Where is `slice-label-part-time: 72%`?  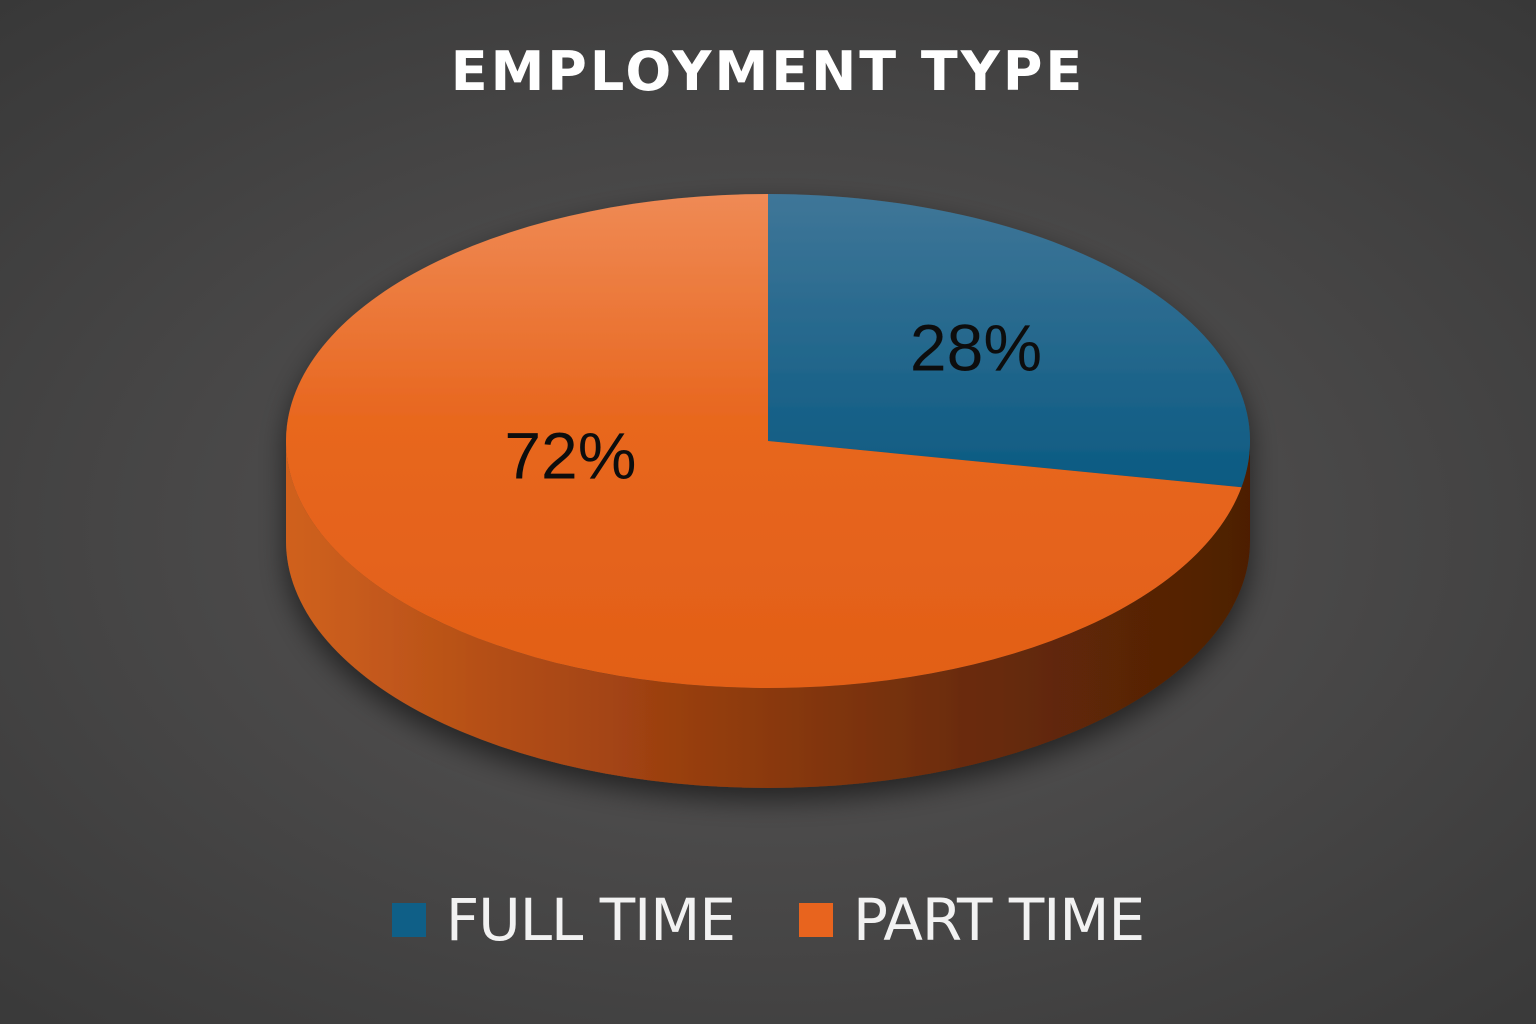
slice-label-part-time: 72% is located at coordinates (570, 455).